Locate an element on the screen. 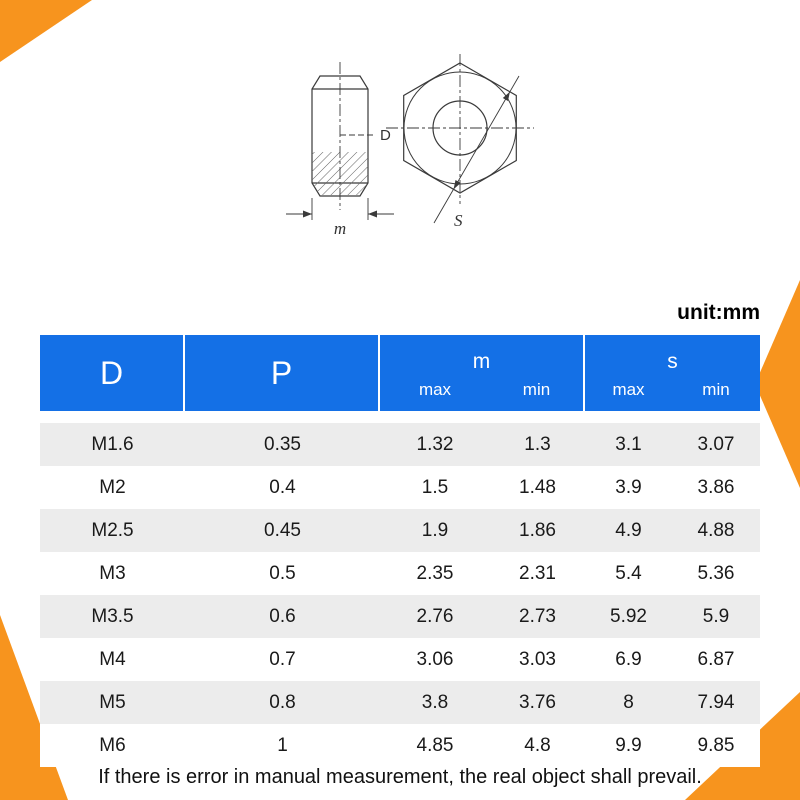  cell-s-max: 5.92 is located at coordinates (628, 616).